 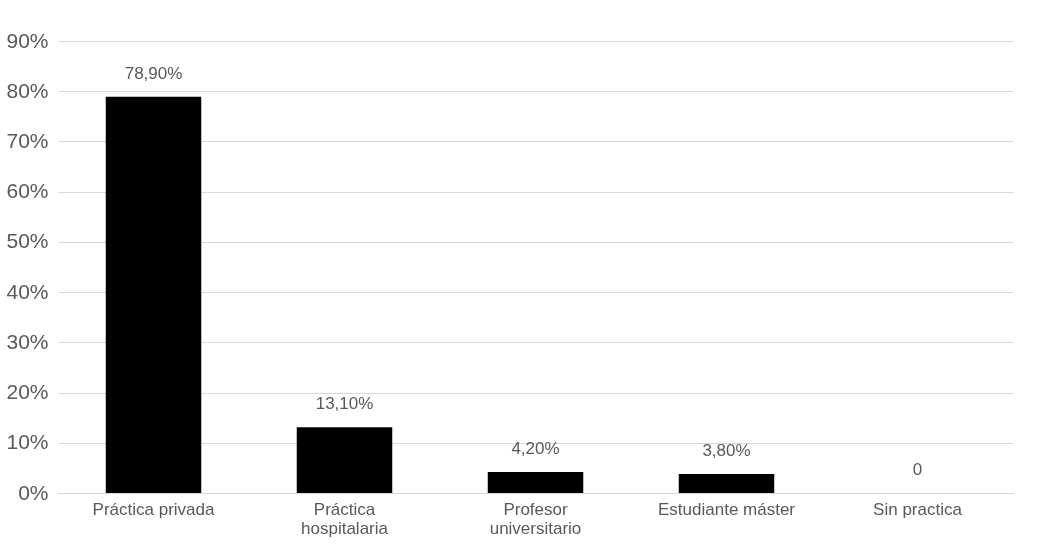 I want to click on y-tick-label: 50%, so click(x=27, y=241).